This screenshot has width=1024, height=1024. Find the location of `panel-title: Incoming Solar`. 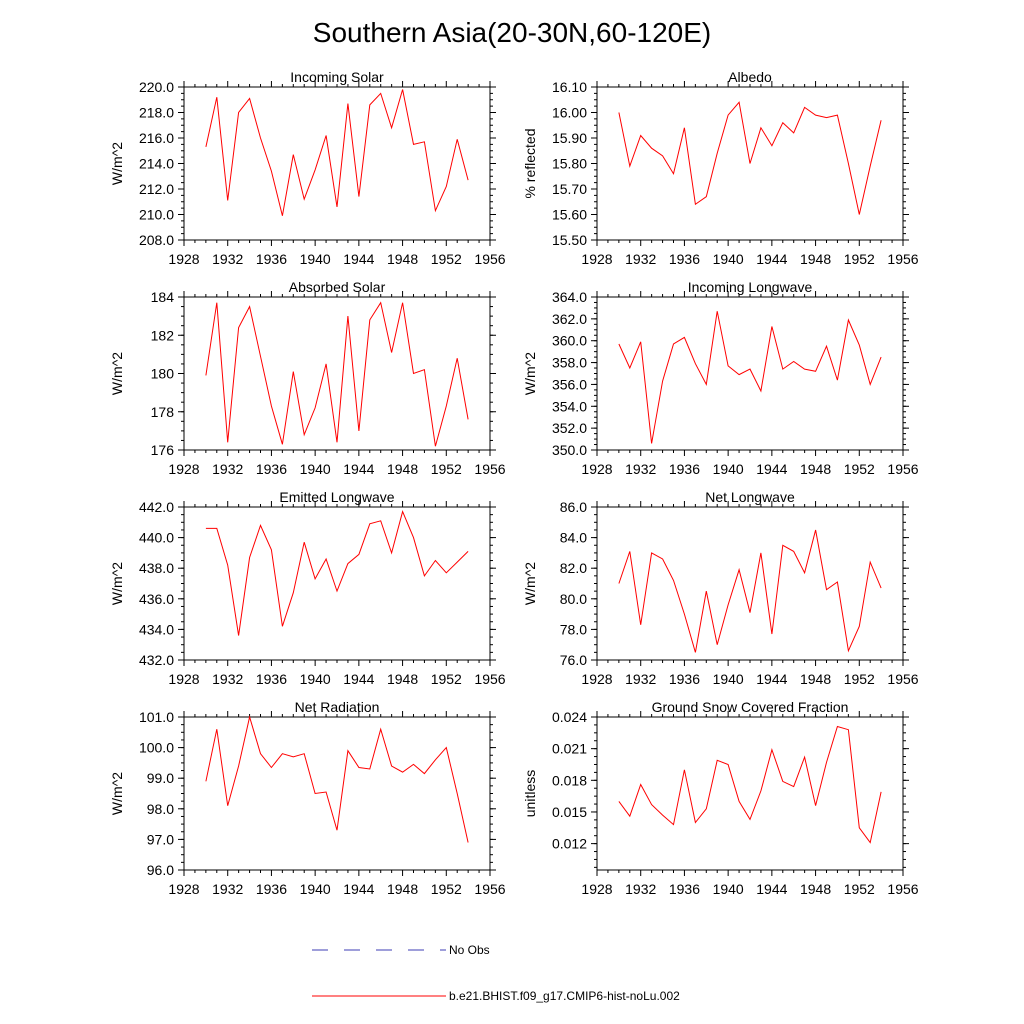

panel-title: Incoming Solar is located at coordinates (337, 77).